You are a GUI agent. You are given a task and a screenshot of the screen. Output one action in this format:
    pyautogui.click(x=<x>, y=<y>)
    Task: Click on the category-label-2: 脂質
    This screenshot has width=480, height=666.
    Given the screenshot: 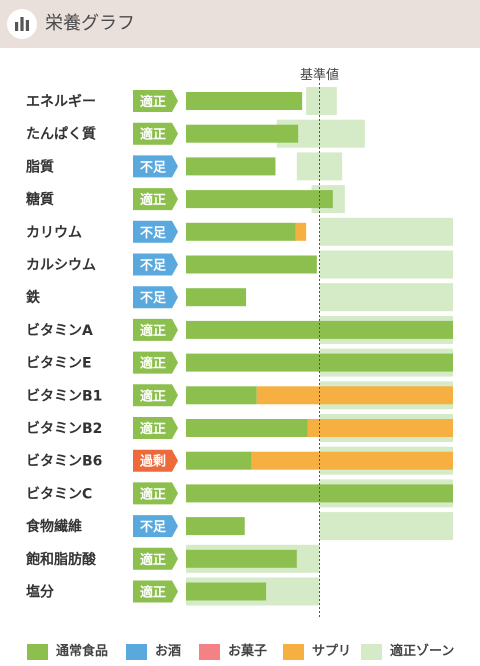 What is the action you would take?
    pyautogui.click(x=39, y=166)
    